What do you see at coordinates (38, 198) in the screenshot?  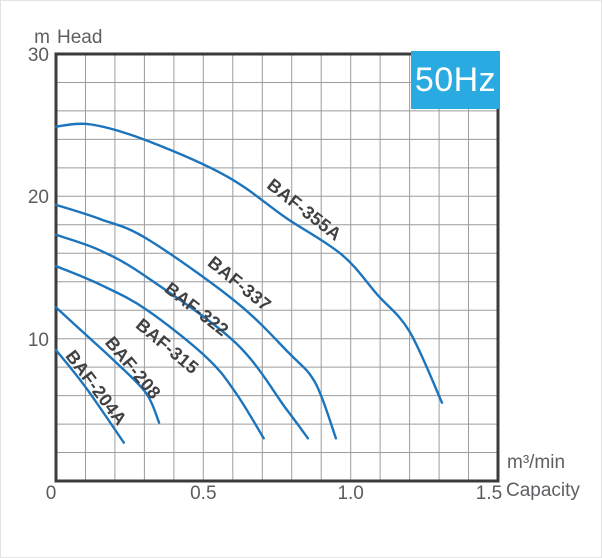 I see `y-tick-label: 20` at bounding box center [38, 198].